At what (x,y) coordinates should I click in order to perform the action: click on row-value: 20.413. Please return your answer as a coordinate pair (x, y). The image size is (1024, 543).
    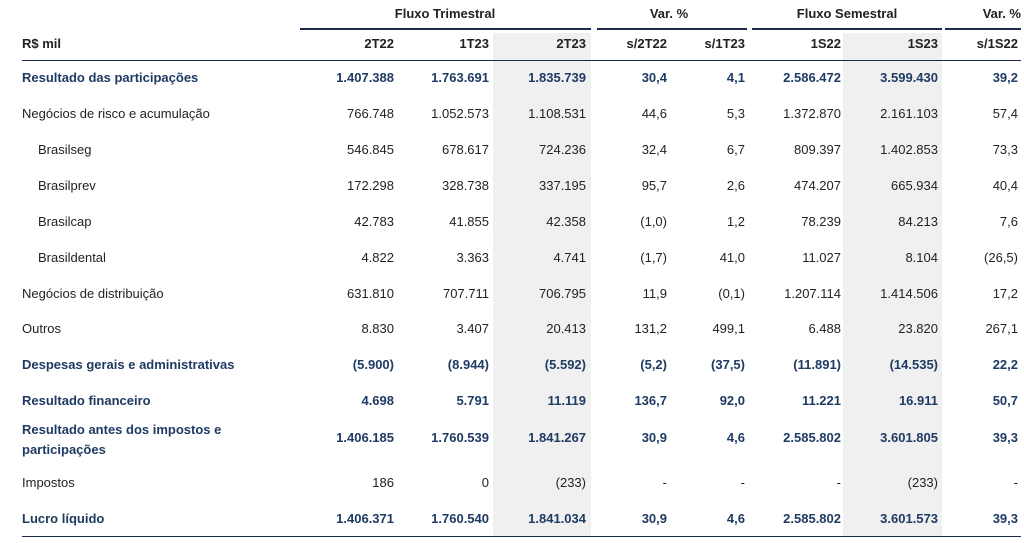
    Looking at the image, I should click on (566, 328).